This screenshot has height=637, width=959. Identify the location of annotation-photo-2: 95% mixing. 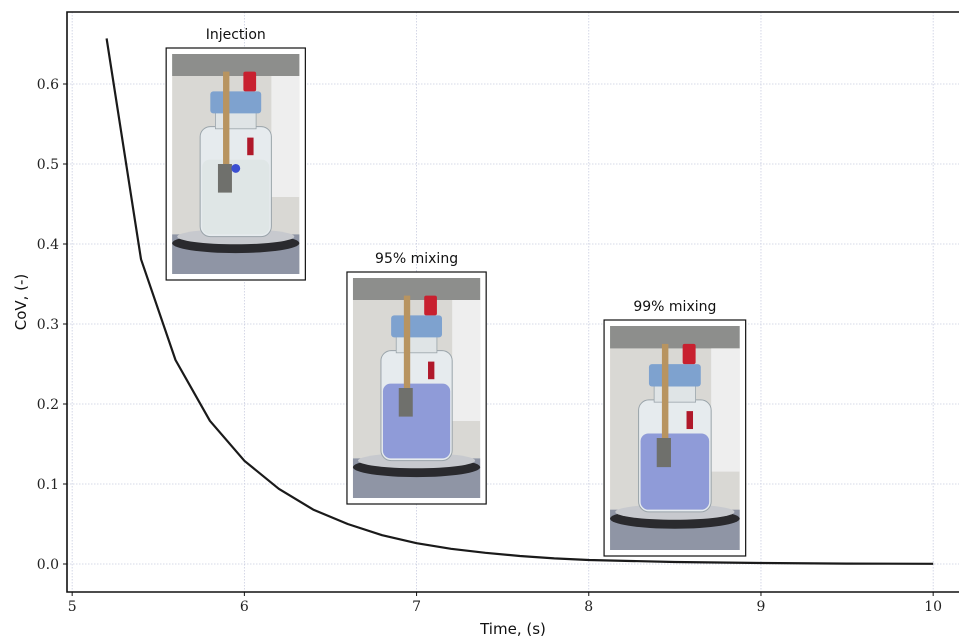
(416, 378).